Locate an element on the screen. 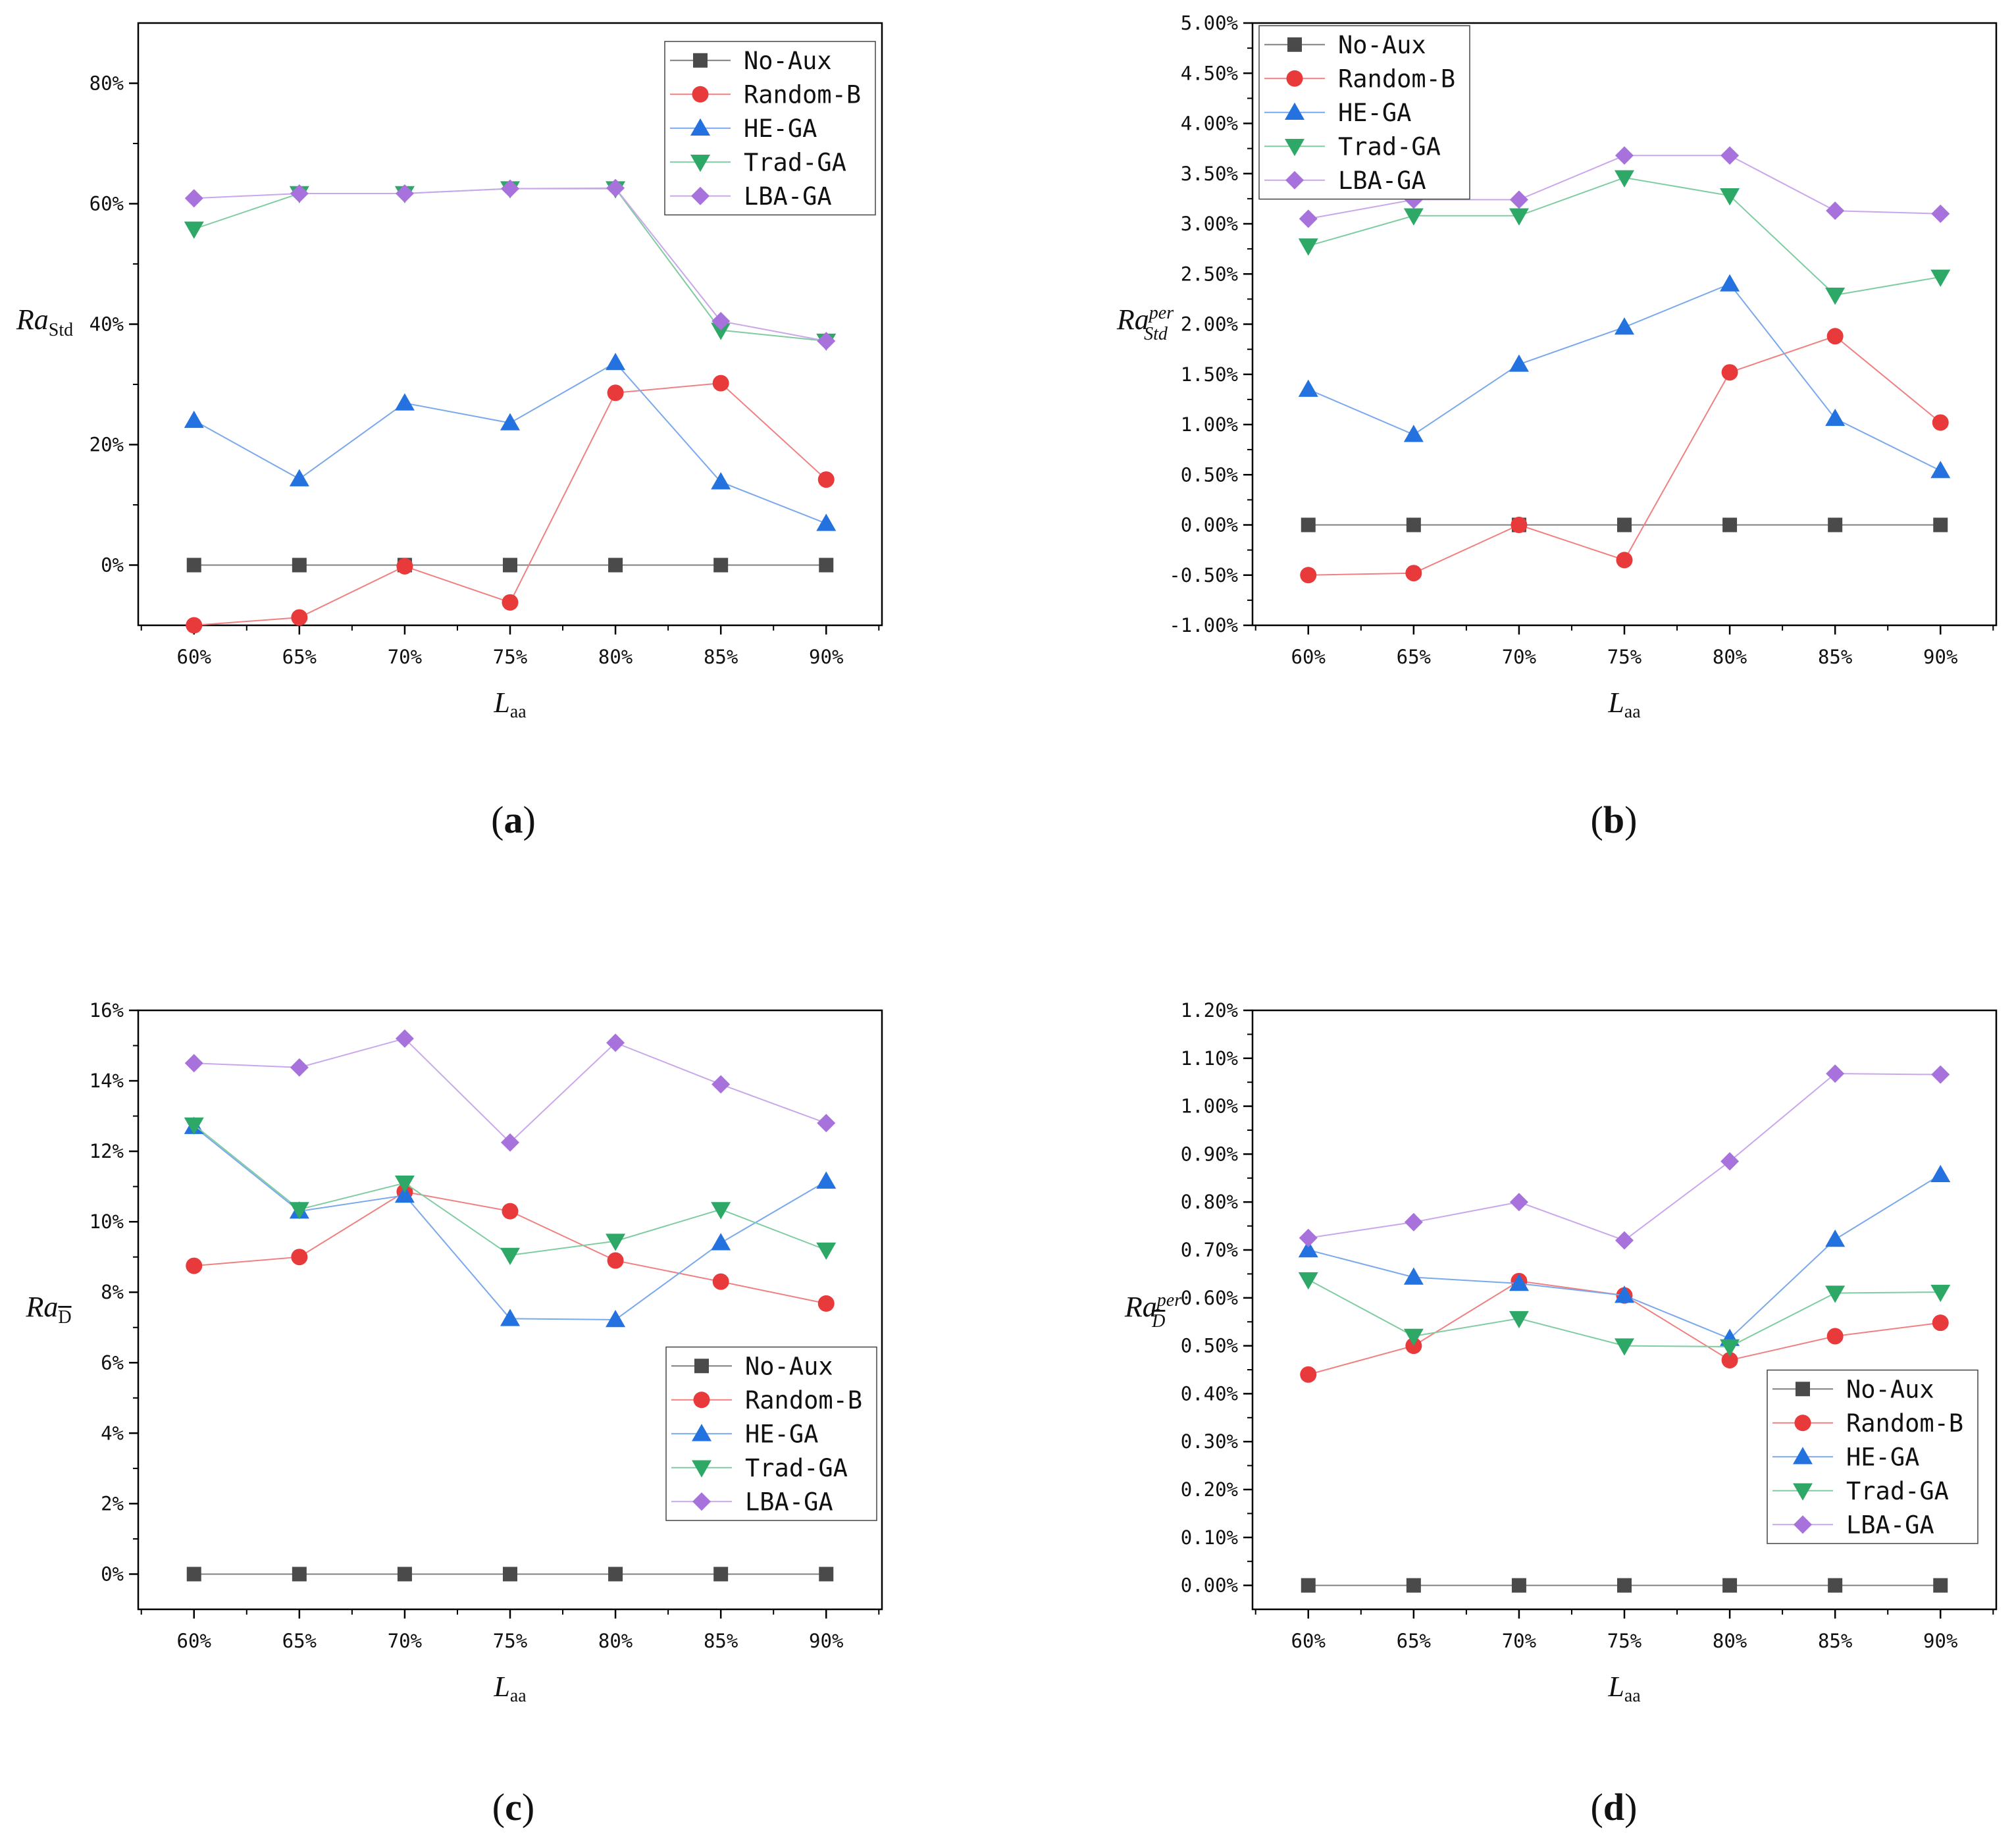  y-tick-label: -0.50% is located at coordinates (1203, 575).